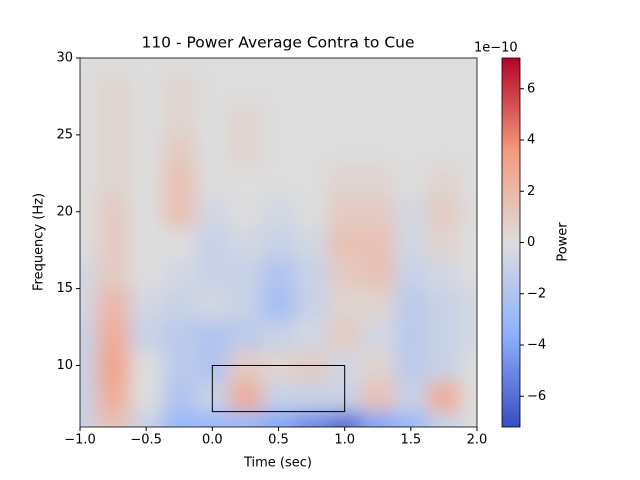 The height and width of the screenshot is (480, 640). Describe the element at coordinates (64, 211) in the screenshot. I see `y-tick-label: 20` at that location.